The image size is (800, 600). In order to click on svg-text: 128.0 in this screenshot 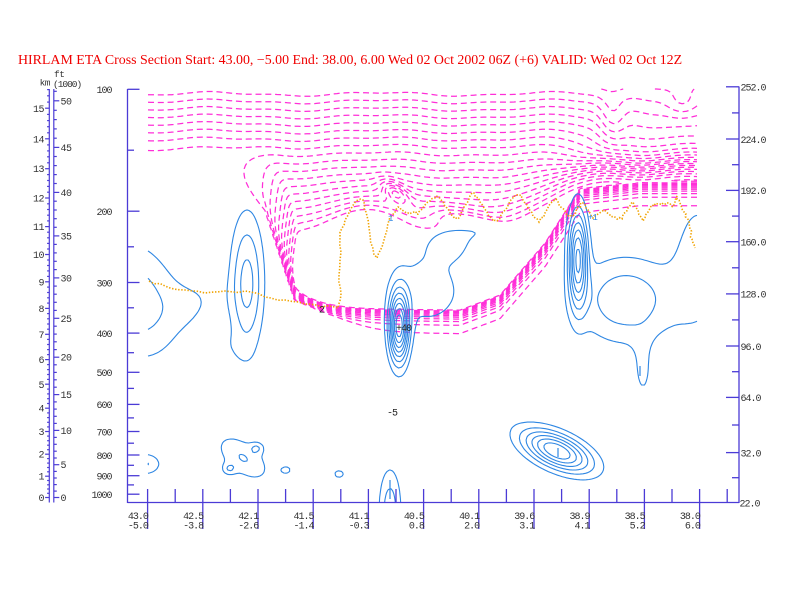, I will do `click(754, 296)`.